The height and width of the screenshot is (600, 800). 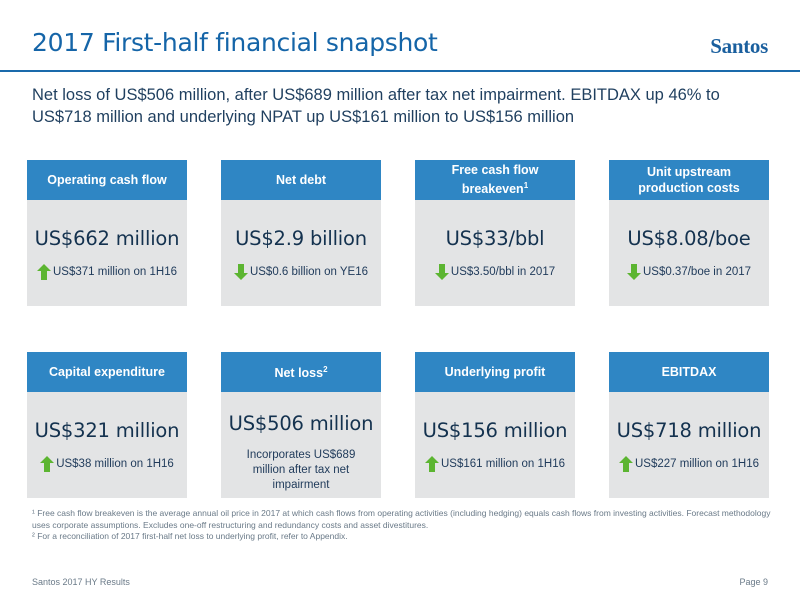 I want to click on card-heading: Net loss2, so click(x=301, y=372).